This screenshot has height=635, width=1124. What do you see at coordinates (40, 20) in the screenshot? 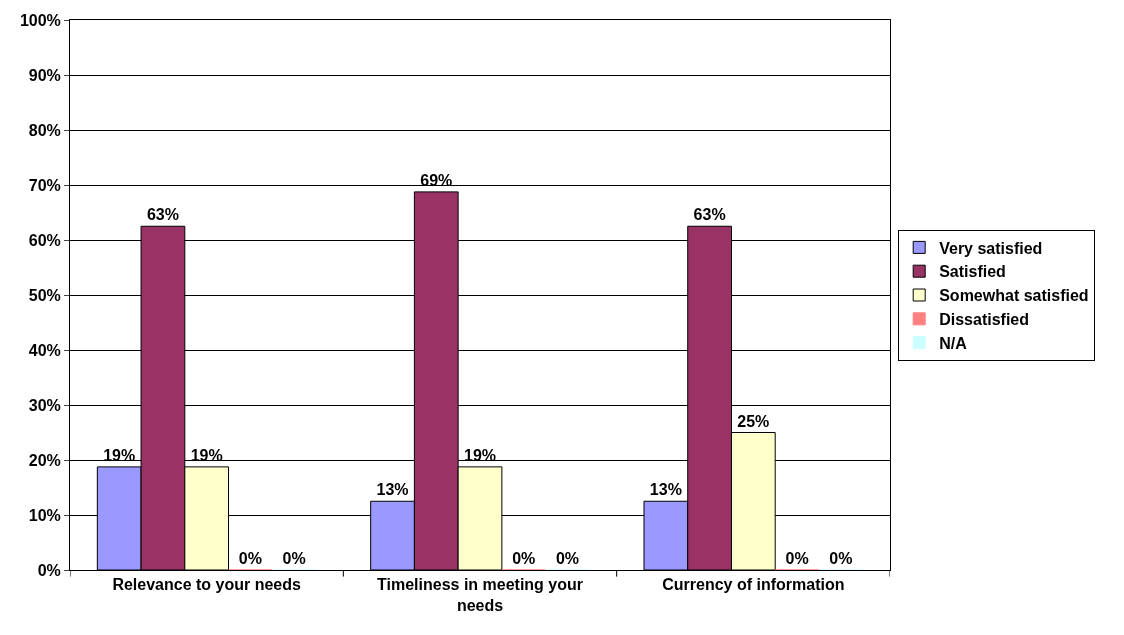
I see `y-tick-label: 100%` at bounding box center [40, 20].